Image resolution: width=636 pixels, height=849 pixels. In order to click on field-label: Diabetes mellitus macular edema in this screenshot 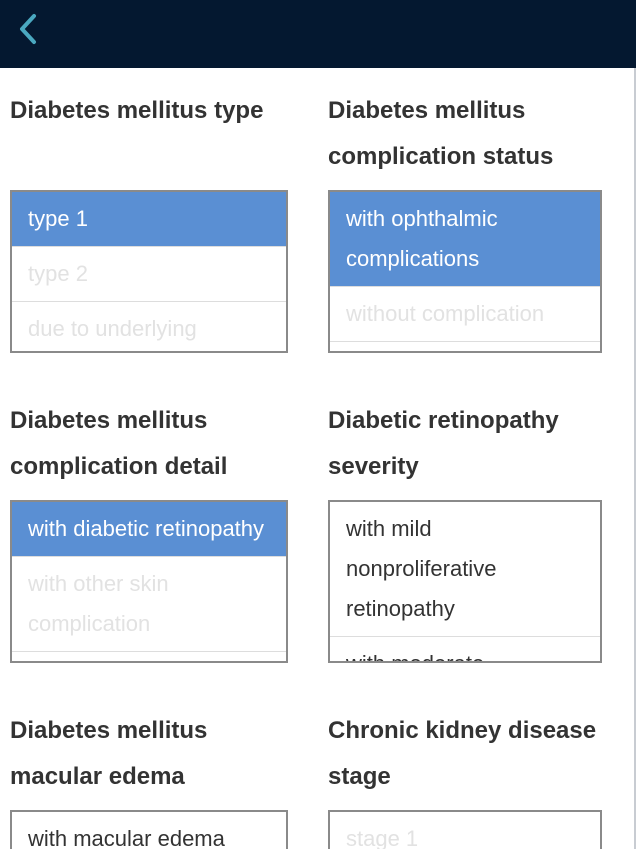, I will do `click(109, 753)`.